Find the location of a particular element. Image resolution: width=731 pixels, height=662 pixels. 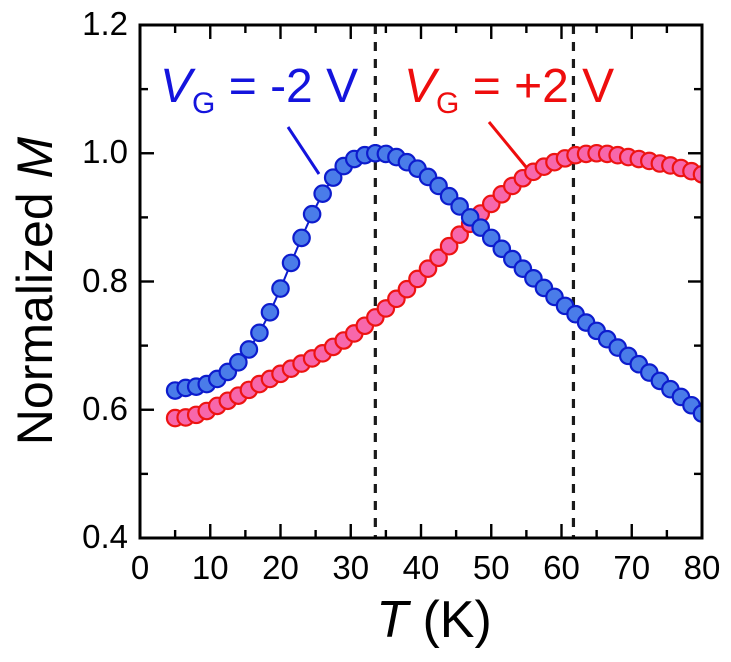

y-tick-label: 0.4 is located at coordinates (105, 537).